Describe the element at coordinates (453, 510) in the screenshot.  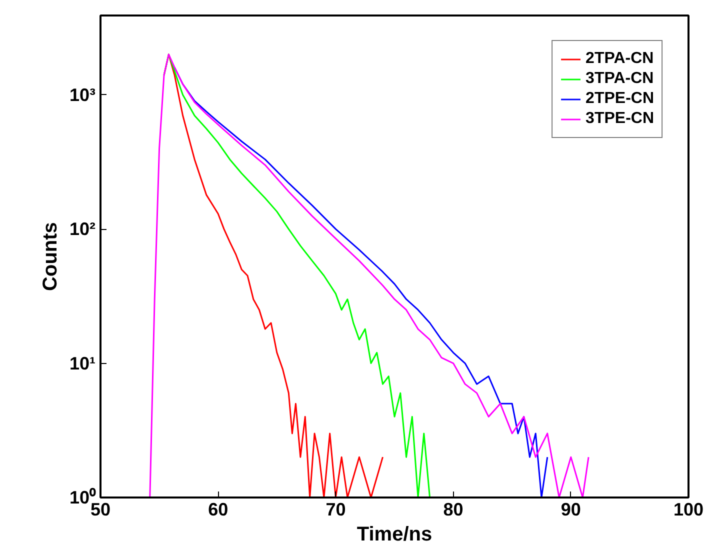
I see `x-tick-label: 80` at that location.